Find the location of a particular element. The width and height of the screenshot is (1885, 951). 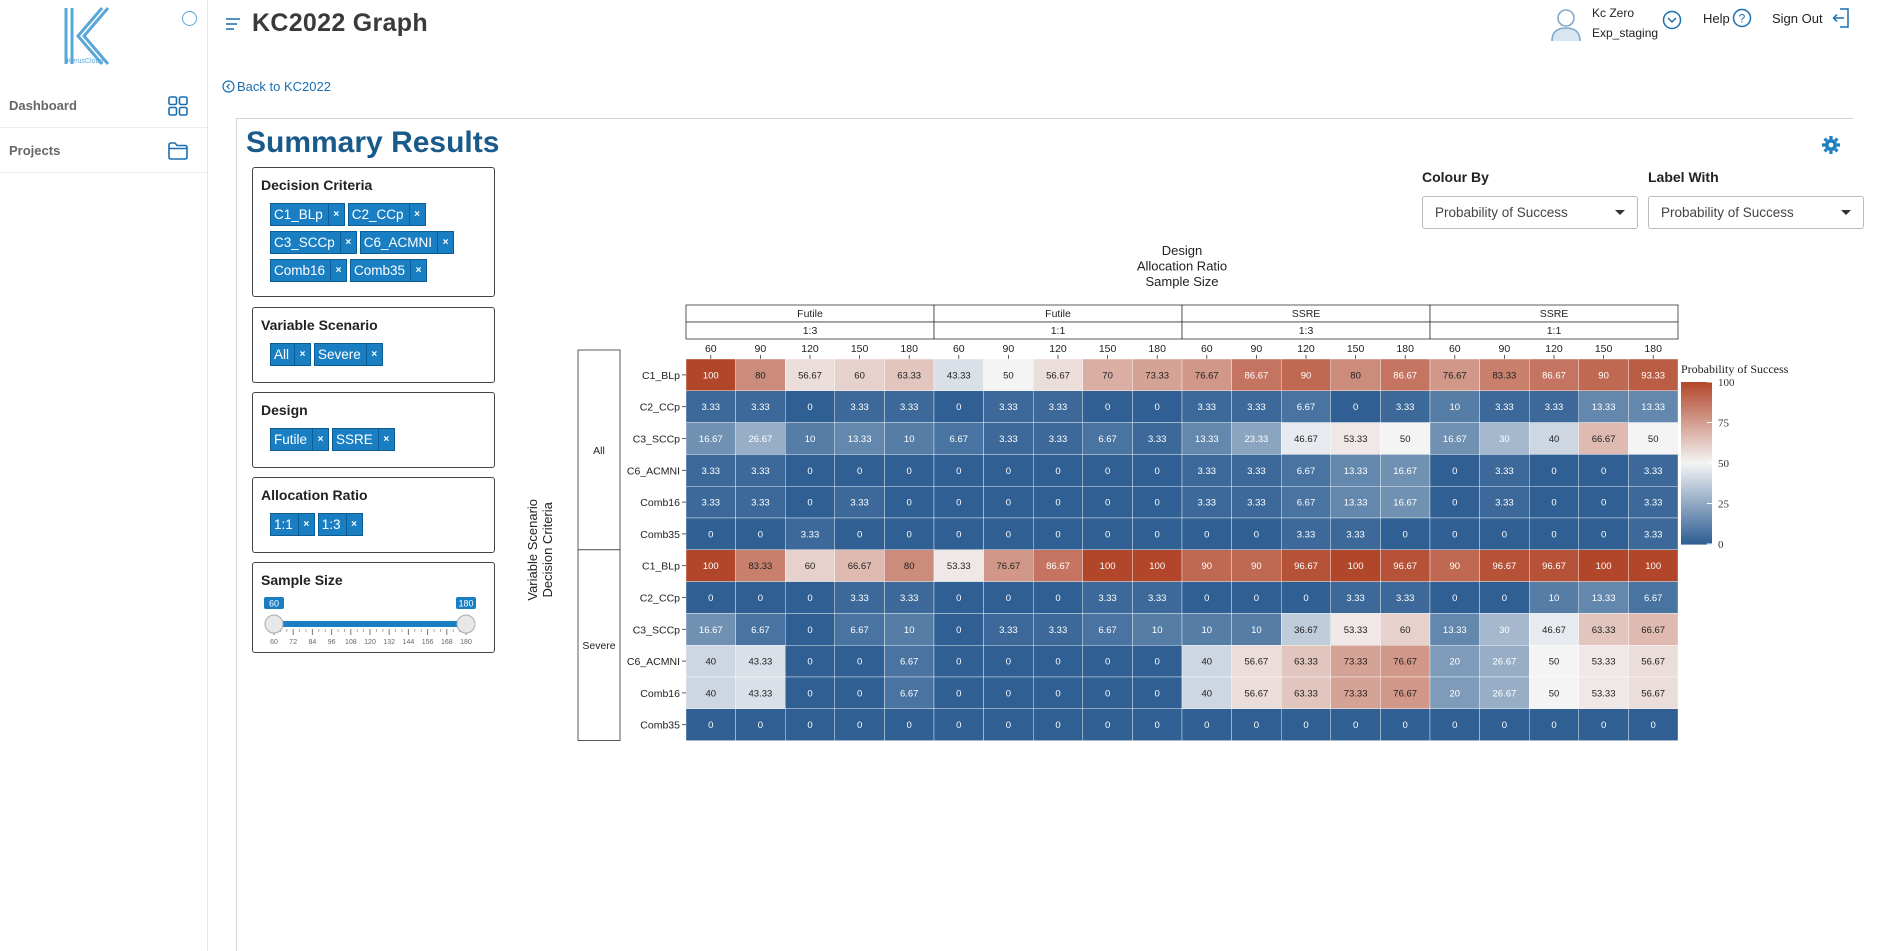

filter-chip: 1:3 × is located at coordinates (340, 524).